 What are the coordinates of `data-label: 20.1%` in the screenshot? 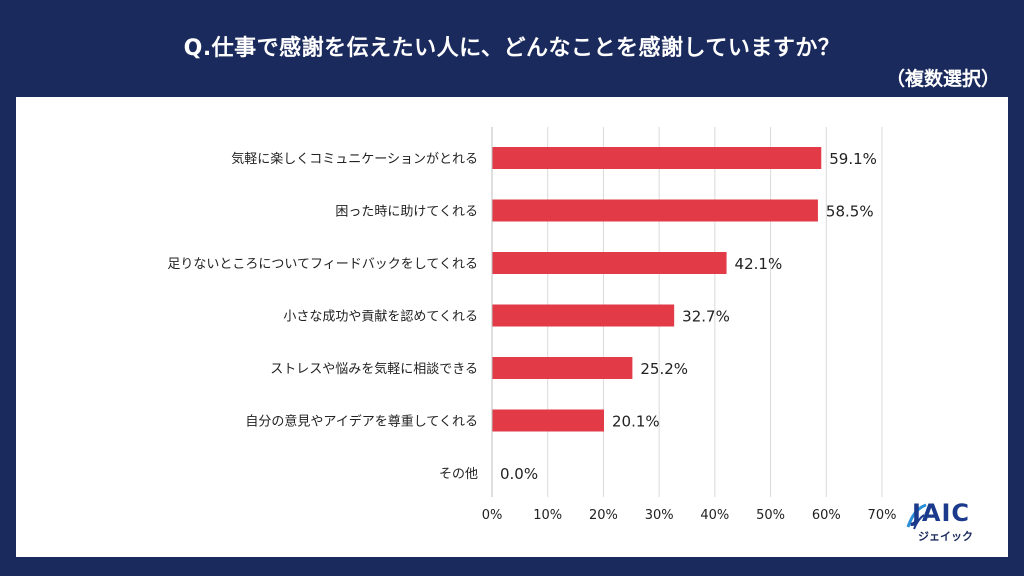 It's located at (636, 422).